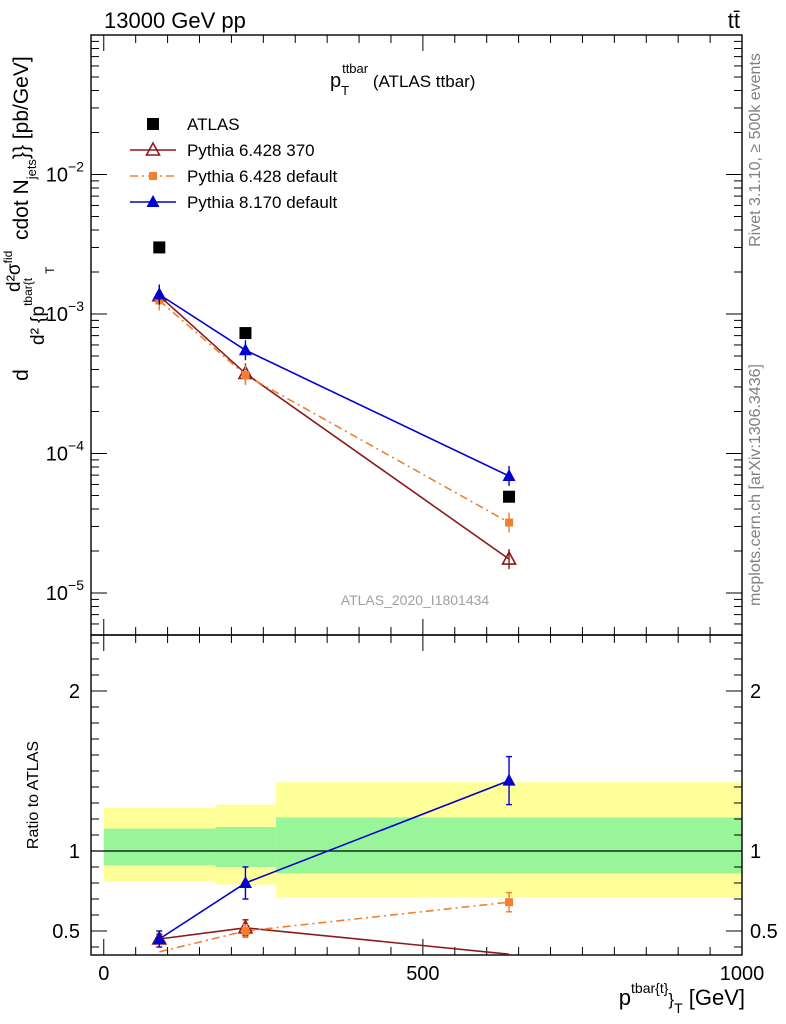 Image resolution: width=786 pixels, height=1024 pixels. I want to click on ratio-y-tick-label-right: 0.5, so click(764, 932).